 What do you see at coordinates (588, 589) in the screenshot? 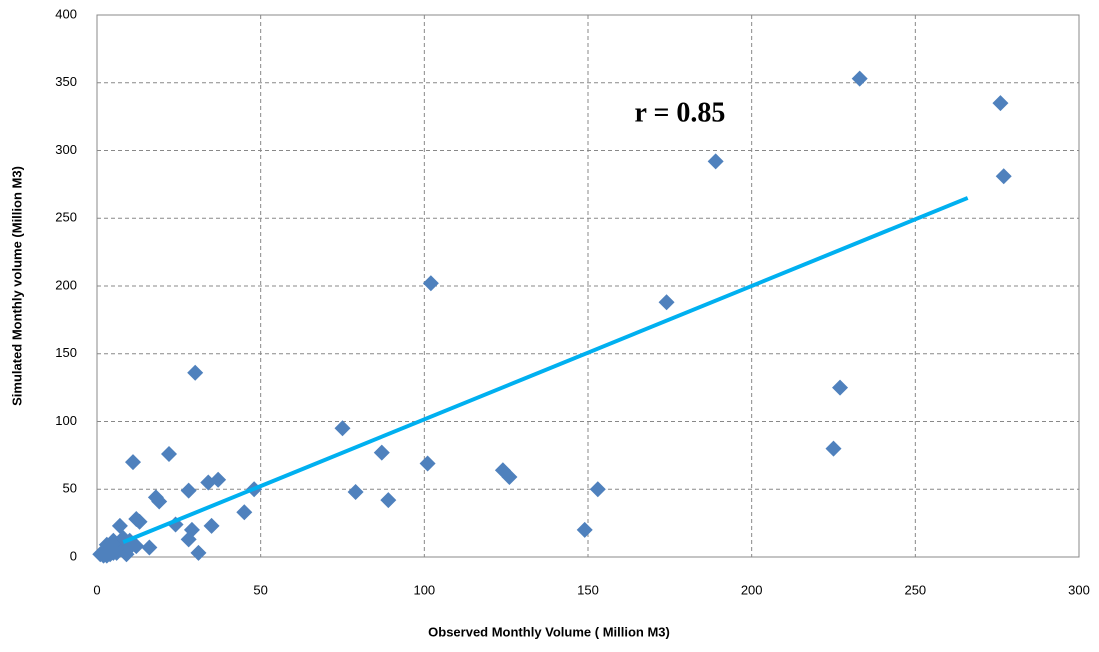
I see `x-tick-label: 150` at bounding box center [588, 589].